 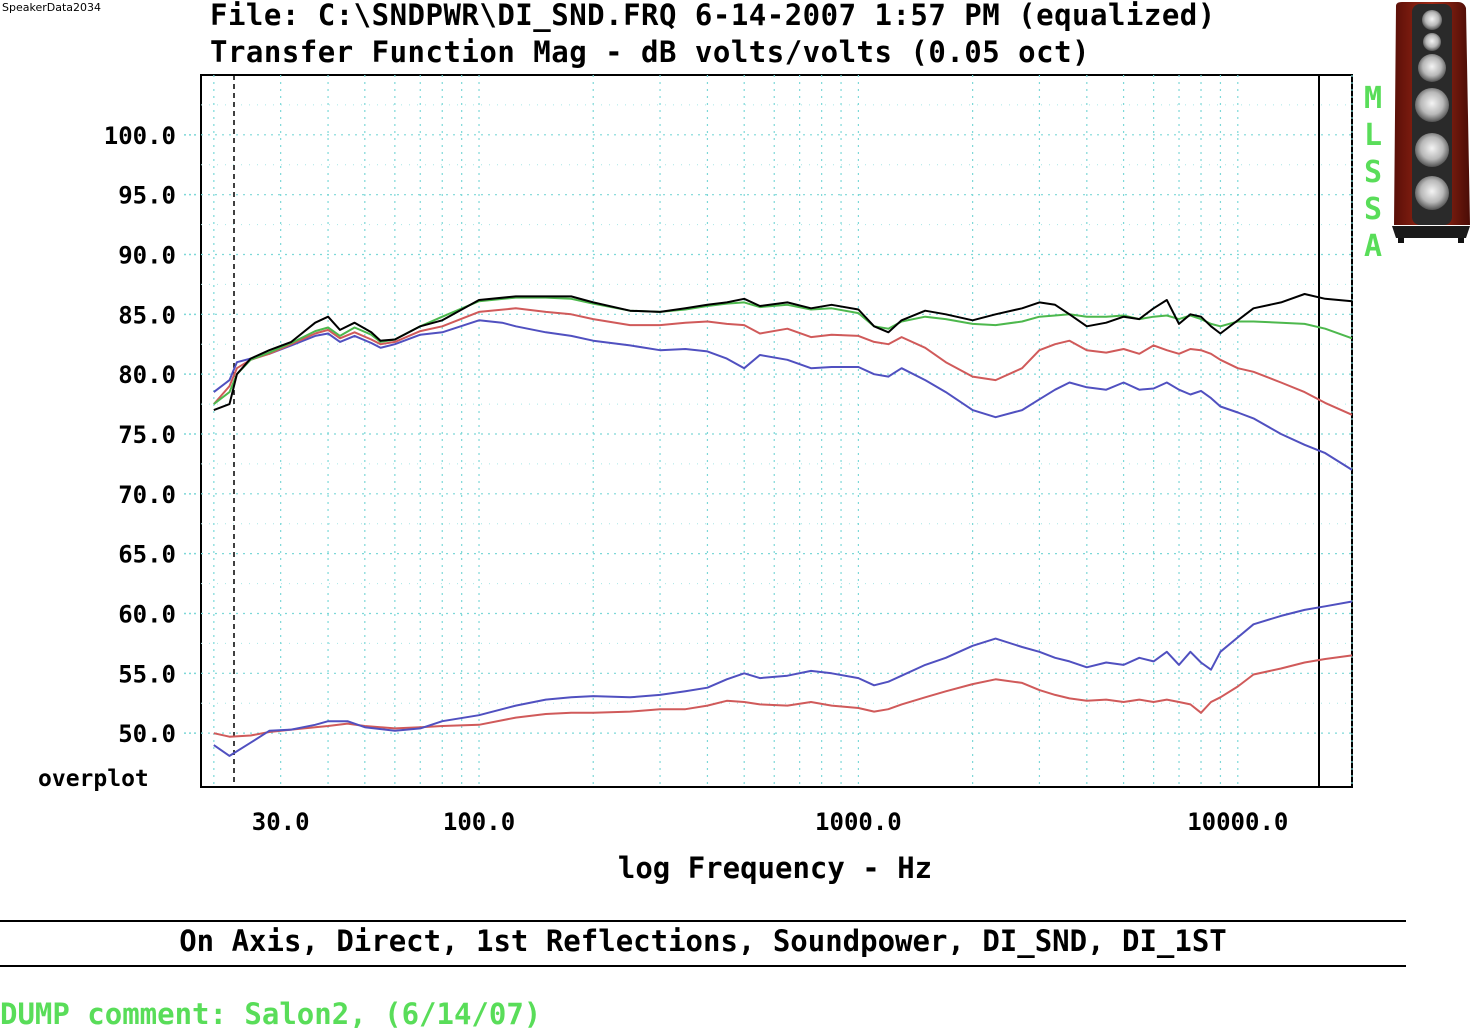 What do you see at coordinates (147, 435) in the screenshot?
I see `y-tick-label: 75.0` at bounding box center [147, 435].